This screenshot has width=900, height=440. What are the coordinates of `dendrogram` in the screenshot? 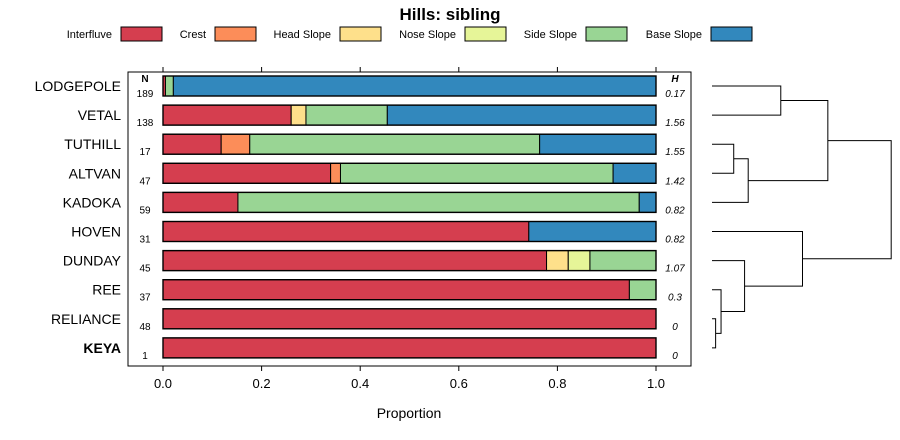 It's located at (802, 217).